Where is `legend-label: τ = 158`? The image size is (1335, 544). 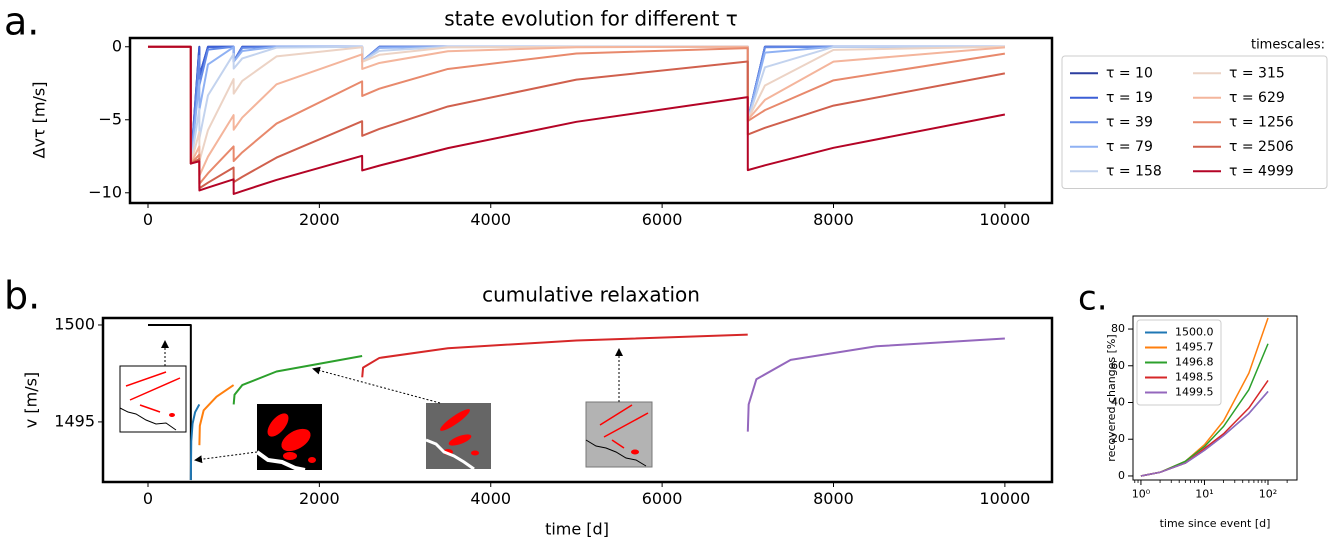 legend-label: τ = 158 is located at coordinates (1134, 171).